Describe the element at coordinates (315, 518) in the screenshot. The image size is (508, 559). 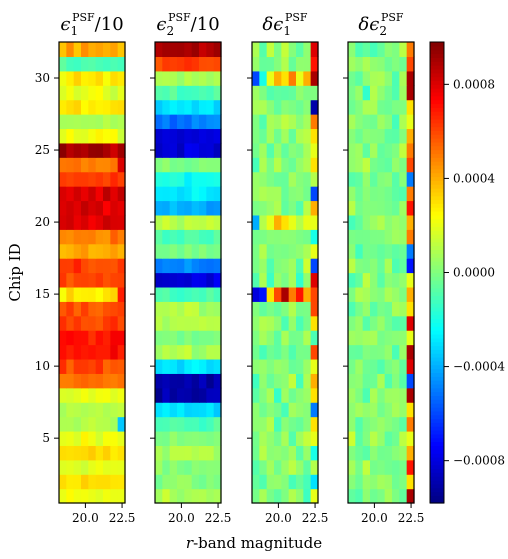
I see `x-tick-label: 22.5` at that location.